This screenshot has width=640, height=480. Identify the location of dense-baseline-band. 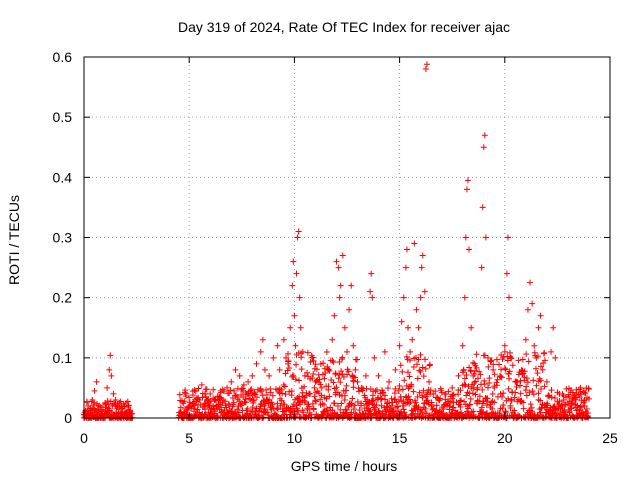
(336, 384).